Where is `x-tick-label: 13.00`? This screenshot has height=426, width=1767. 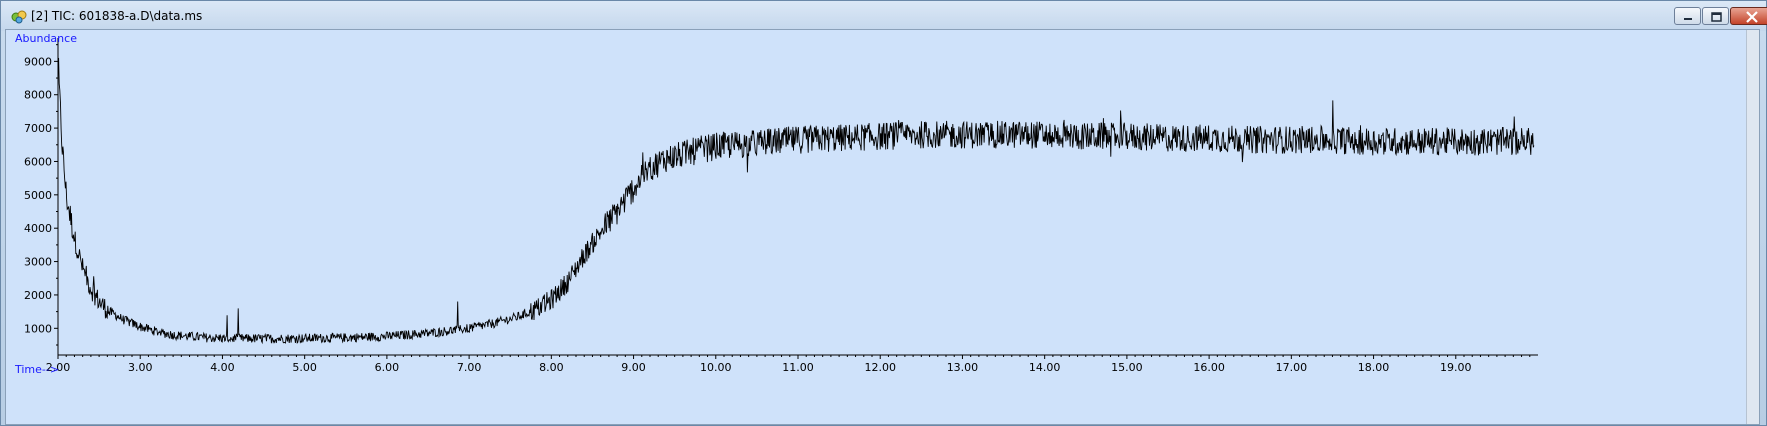
x-tick-label: 13.00 is located at coordinates (963, 367).